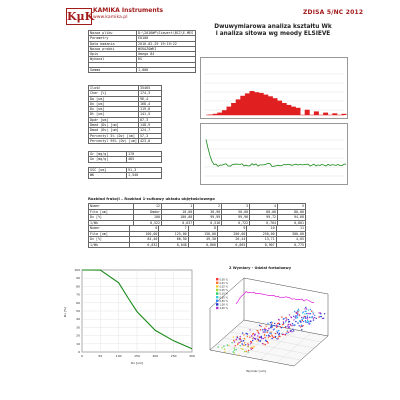  Describe the element at coordinates (80, 16) in the screenshot. I see `kamika-logo: KμK` at that location.